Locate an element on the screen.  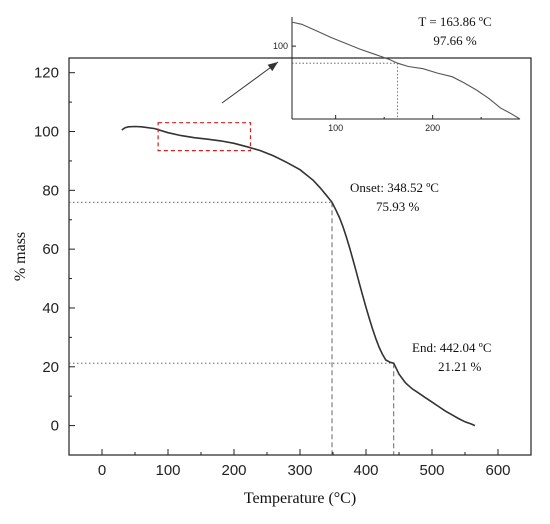
y-tick-label: 0 is located at coordinates (55, 426).